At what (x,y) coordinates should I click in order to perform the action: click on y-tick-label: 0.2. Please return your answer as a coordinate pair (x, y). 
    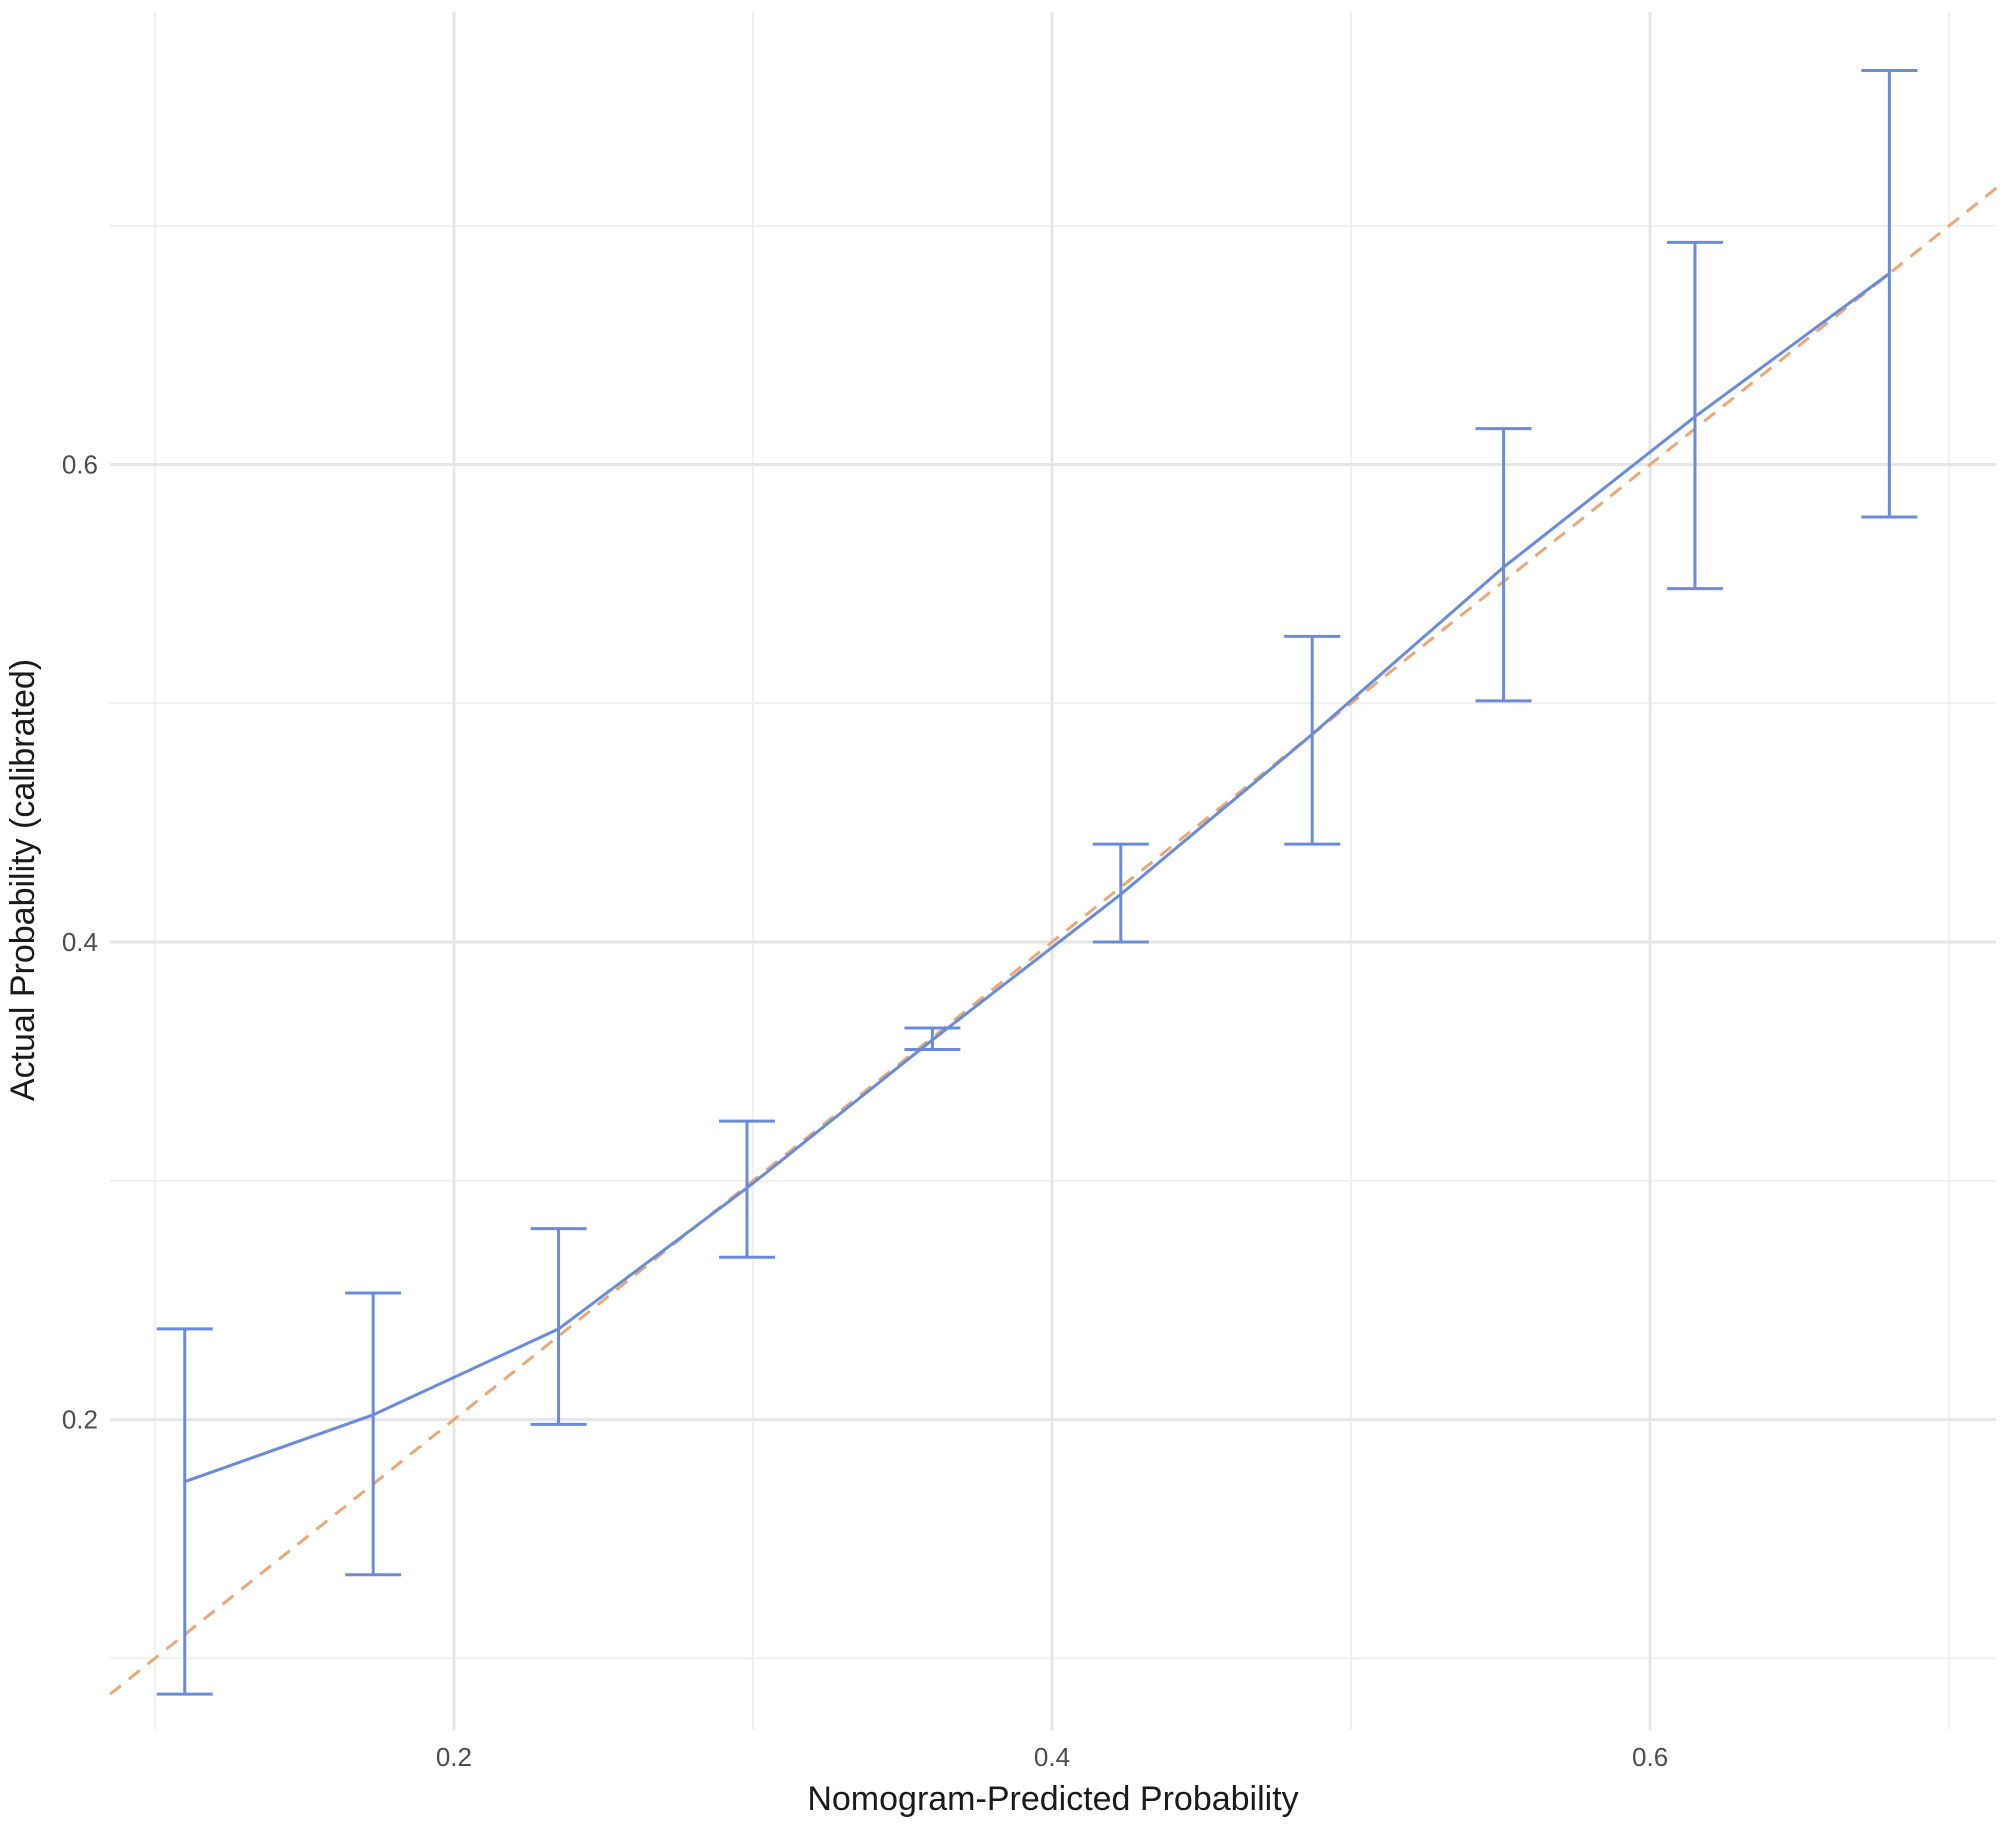
    Looking at the image, I should click on (80, 1420).